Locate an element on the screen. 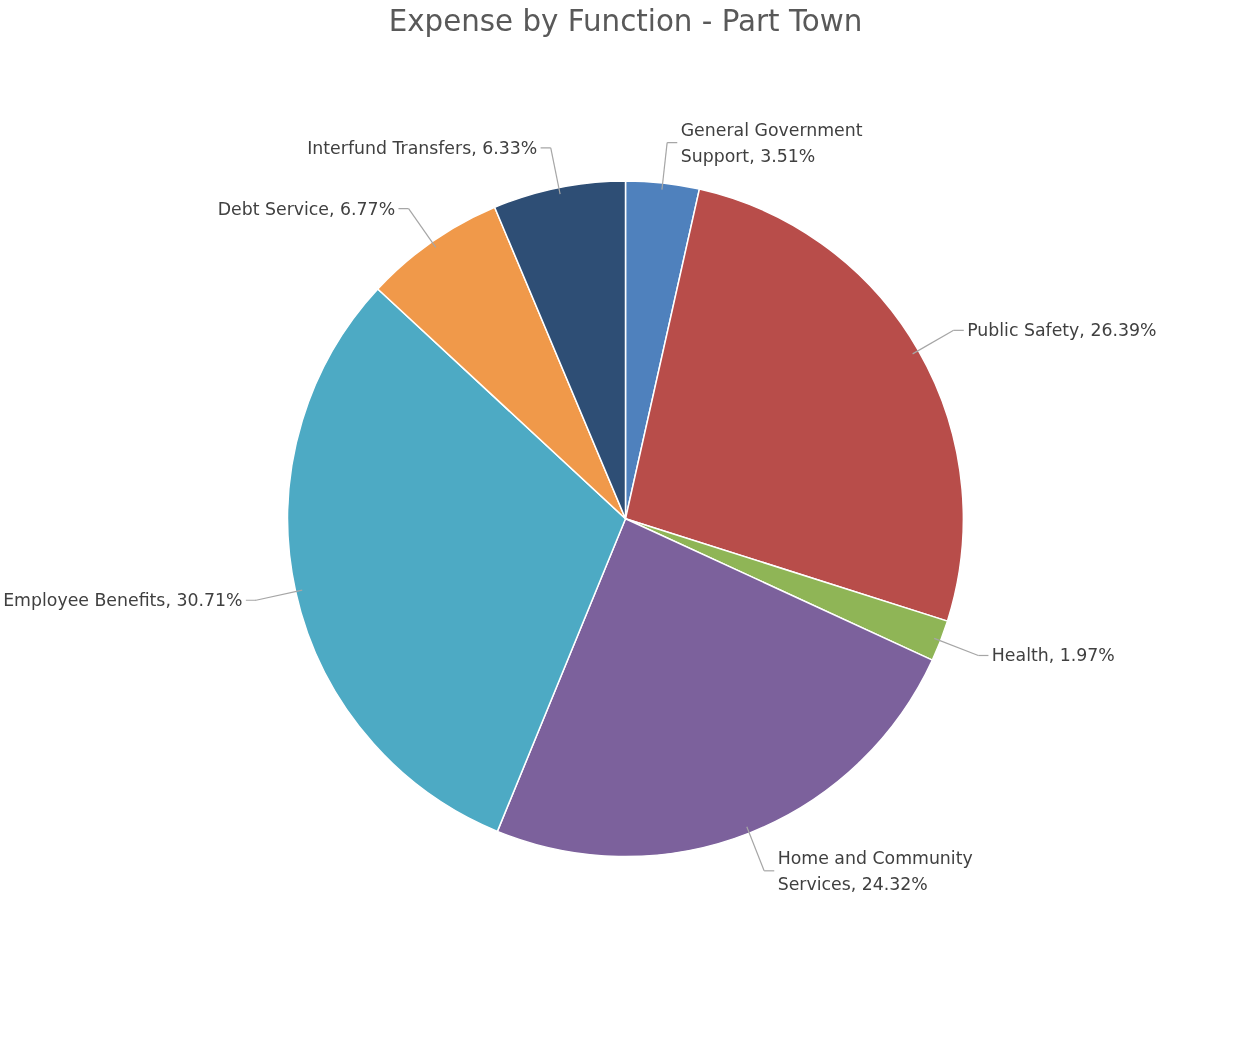 Image resolution: width=1255 pixels, height=1059 pixels. slice-label: Public Safety, 26.39% is located at coordinates (1062, 330).